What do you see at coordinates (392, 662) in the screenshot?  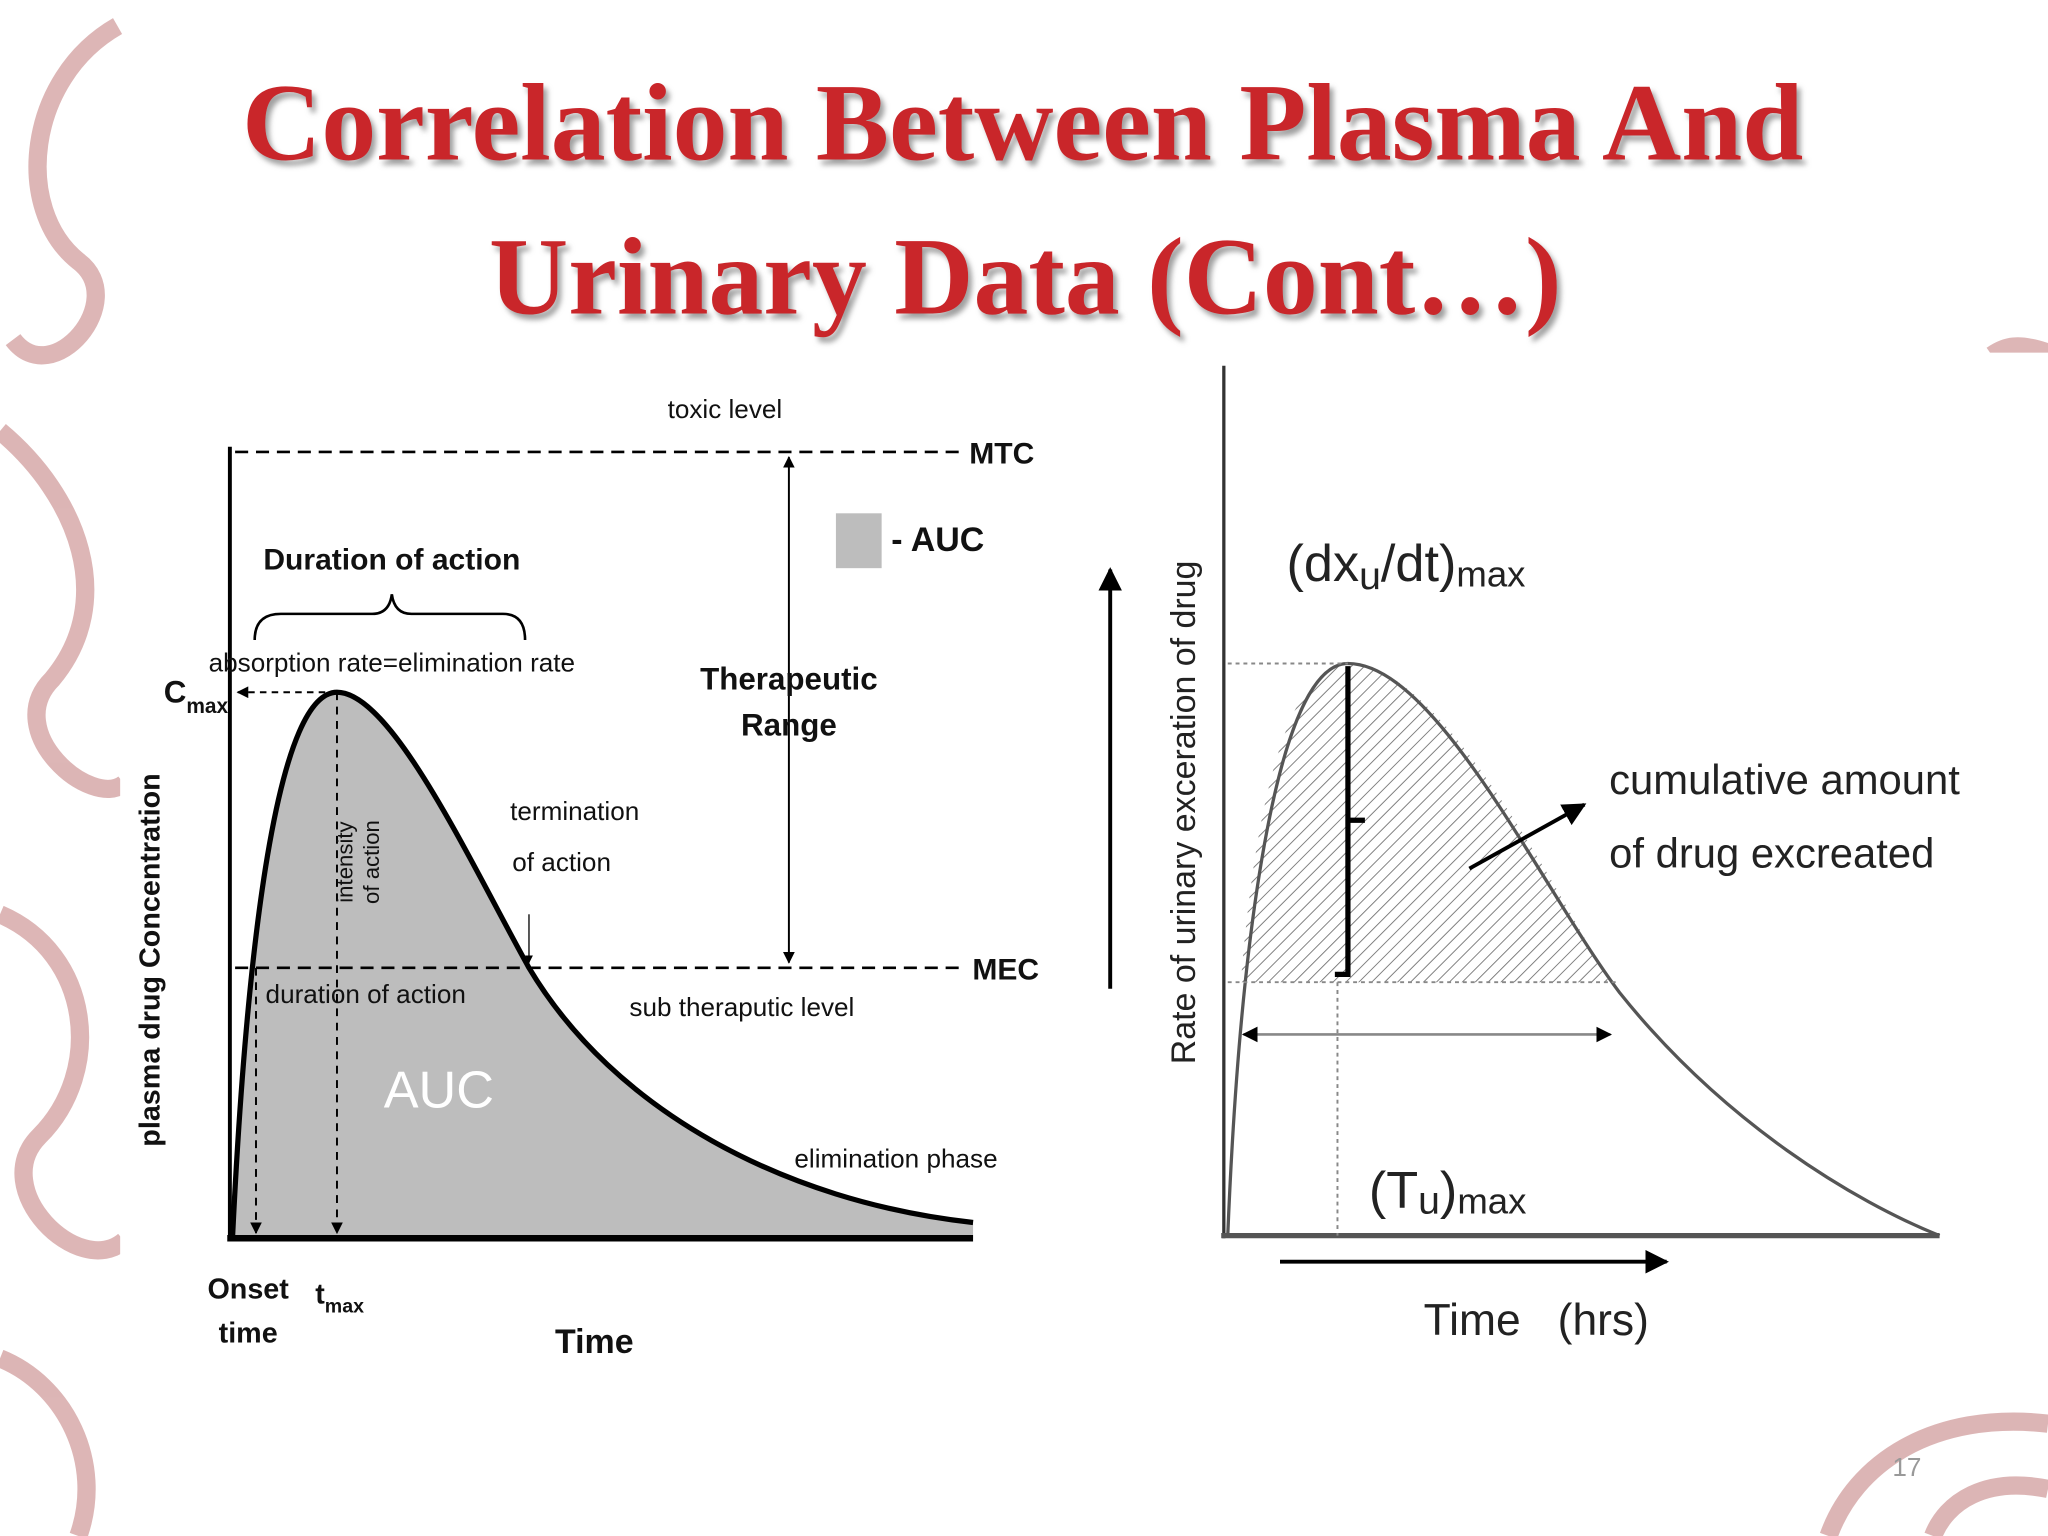 I see `label: absorption rate=elimination rate` at bounding box center [392, 662].